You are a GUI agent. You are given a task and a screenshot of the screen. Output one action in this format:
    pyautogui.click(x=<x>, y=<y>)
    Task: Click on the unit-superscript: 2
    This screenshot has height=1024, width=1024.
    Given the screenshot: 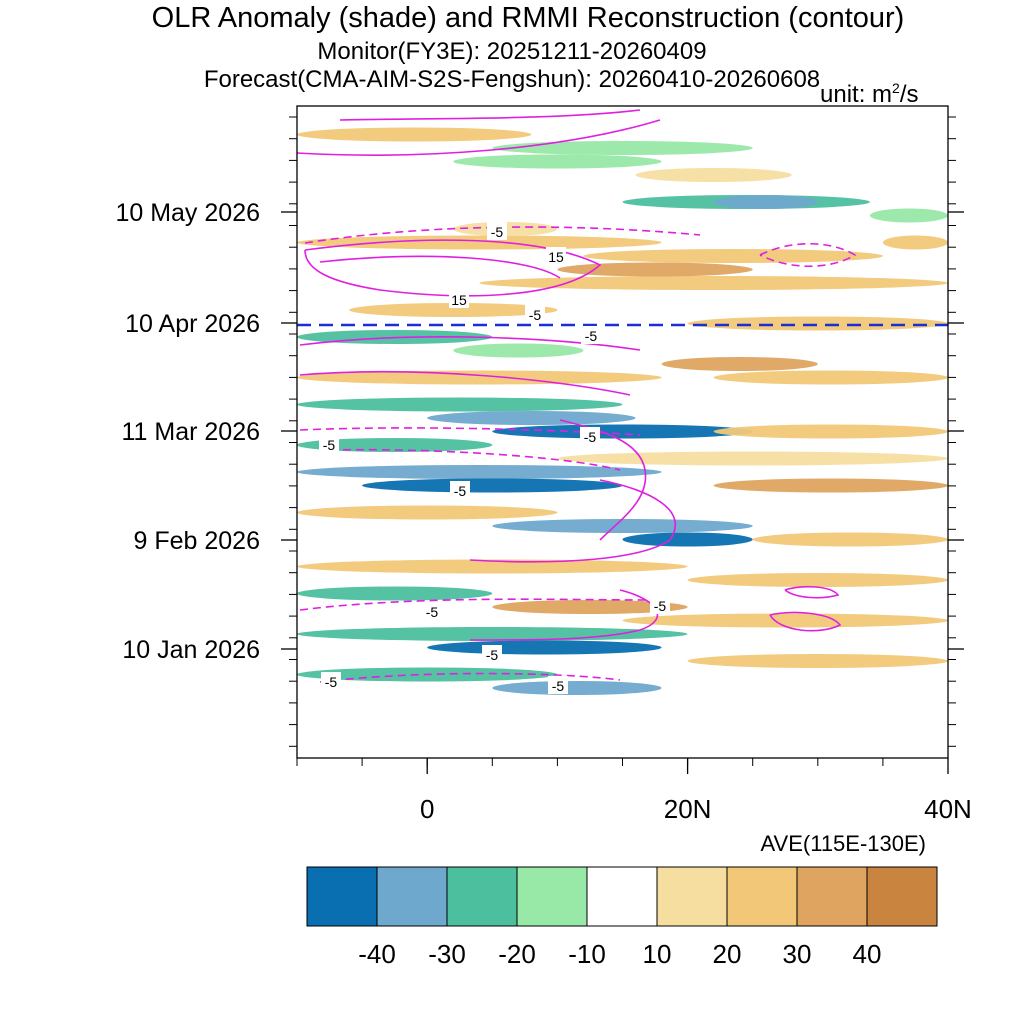 What is the action you would take?
    pyautogui.click(x=896, y=88)
    